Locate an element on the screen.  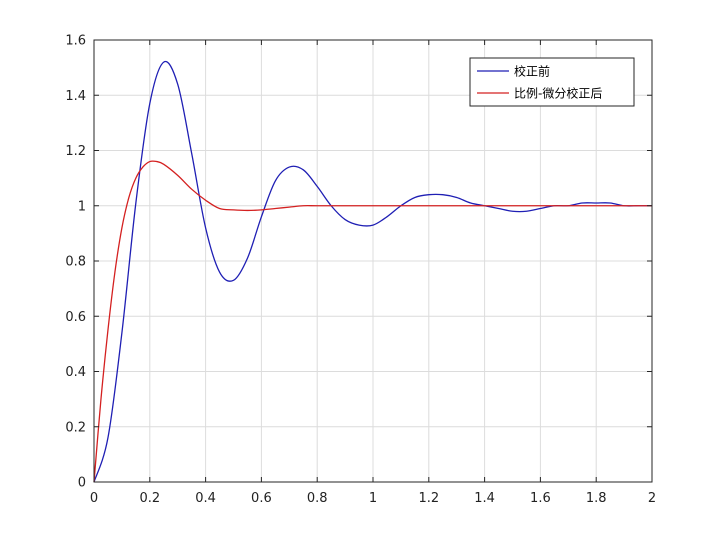
x-tick-label: 1.8 is located at coordinates (596, 498).